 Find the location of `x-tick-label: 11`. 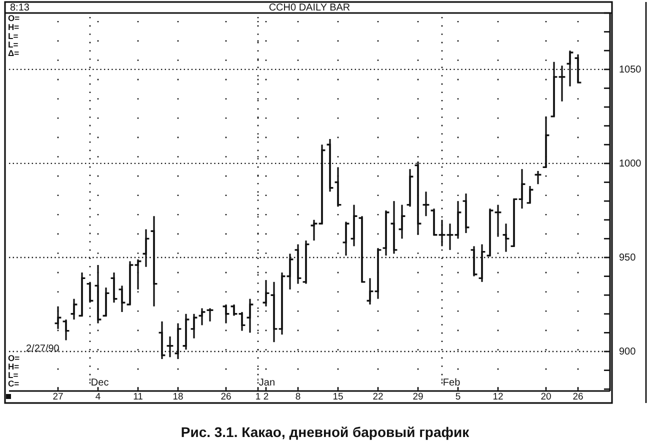

x-tick-label: 11 is located at coordinates (138, 397).